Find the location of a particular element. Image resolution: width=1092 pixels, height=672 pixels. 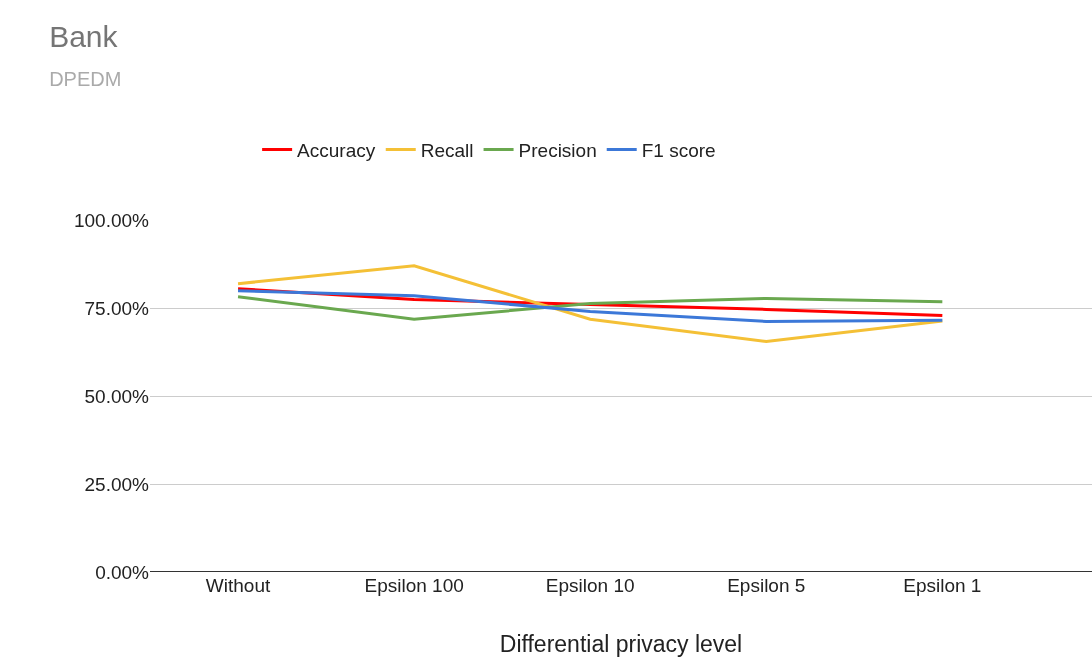

legend-label: F1 score is located at coordinates (678, 150).